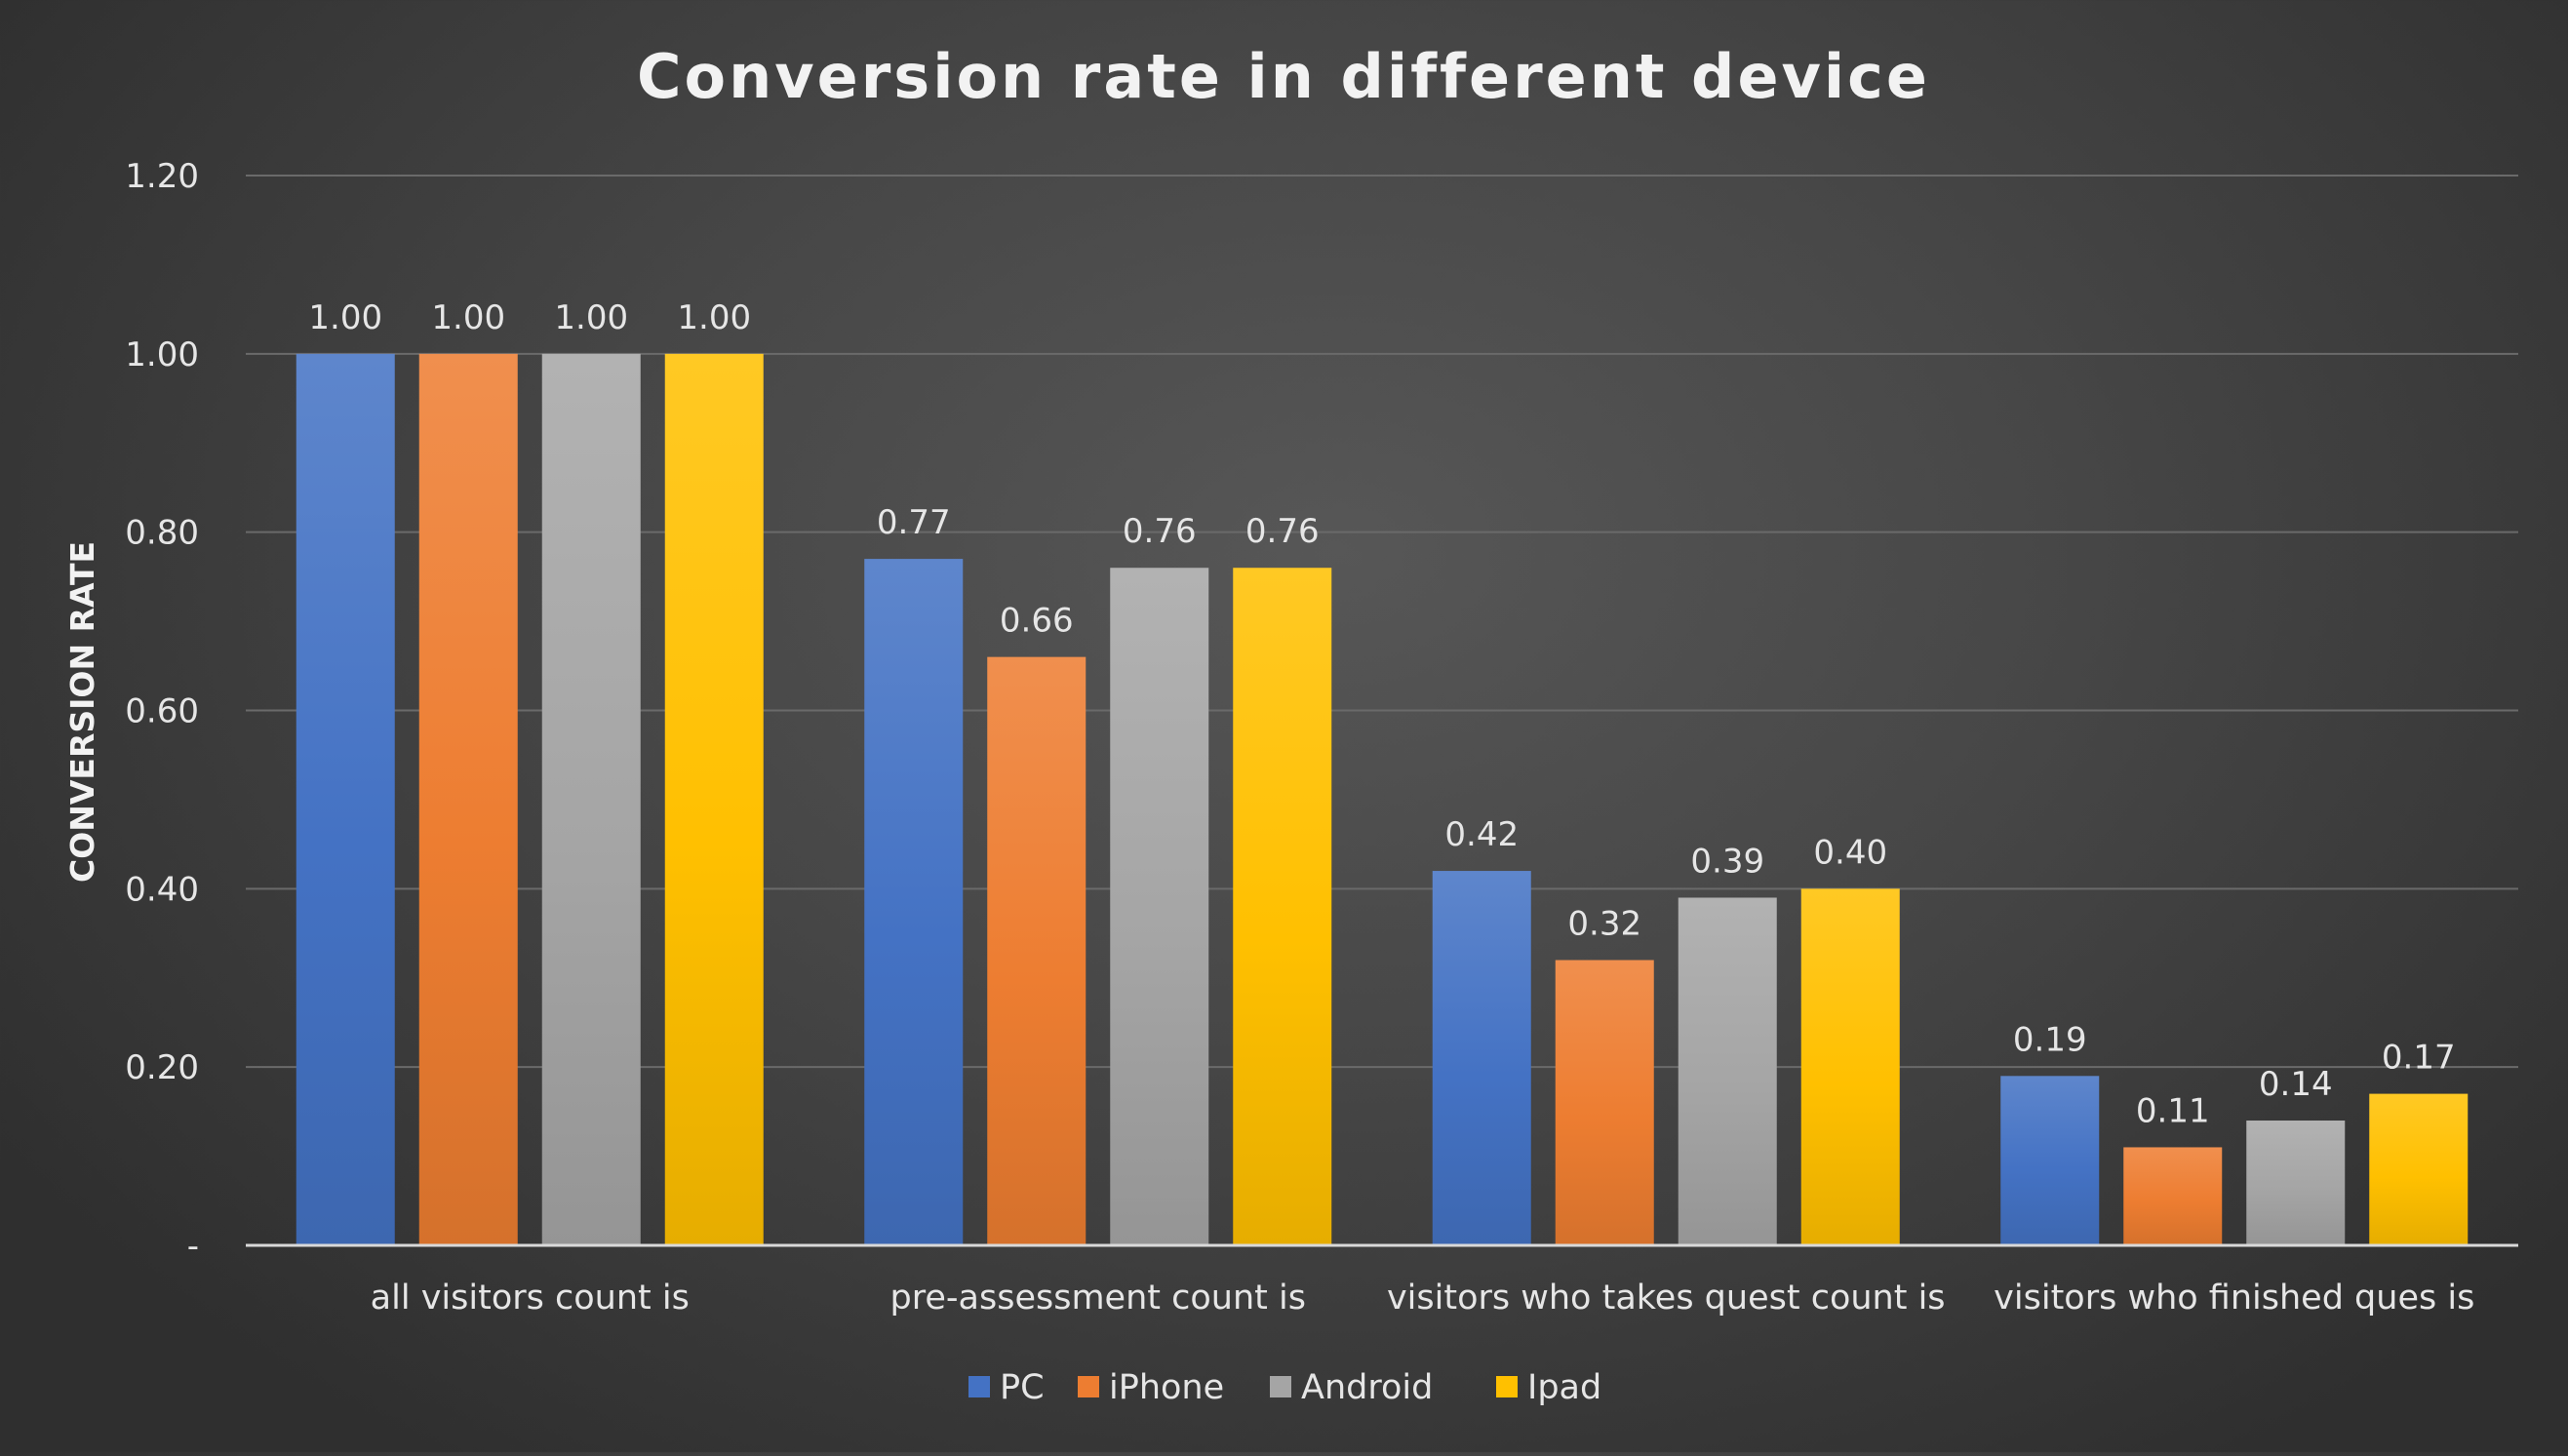  What do you see at coordinates (530, 1298) in the screenshot?
I see `x-tick-label: all visitors count is` at bounding box center [530, 1298].